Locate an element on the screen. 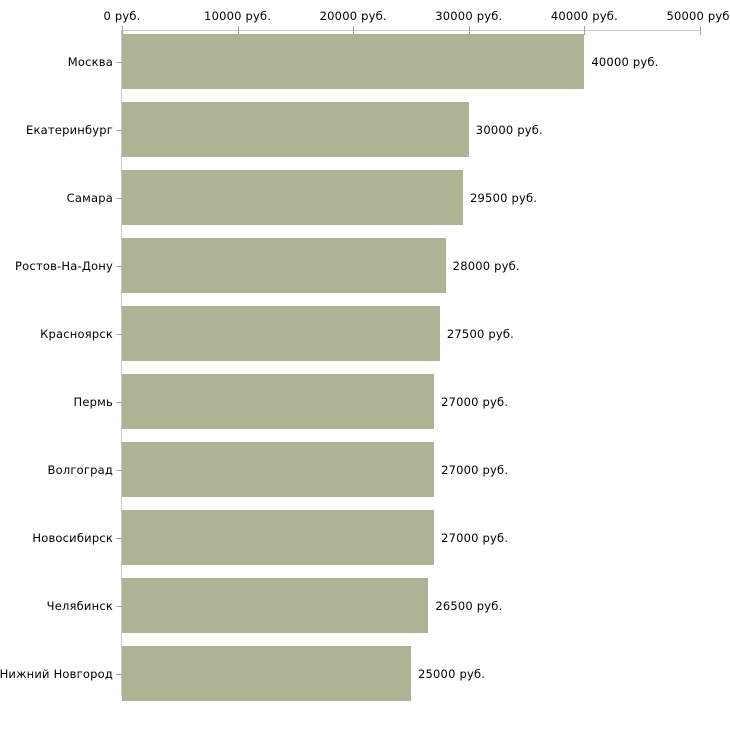  bar-value-label: 30000 руб. is located at coordinates (509, 129).